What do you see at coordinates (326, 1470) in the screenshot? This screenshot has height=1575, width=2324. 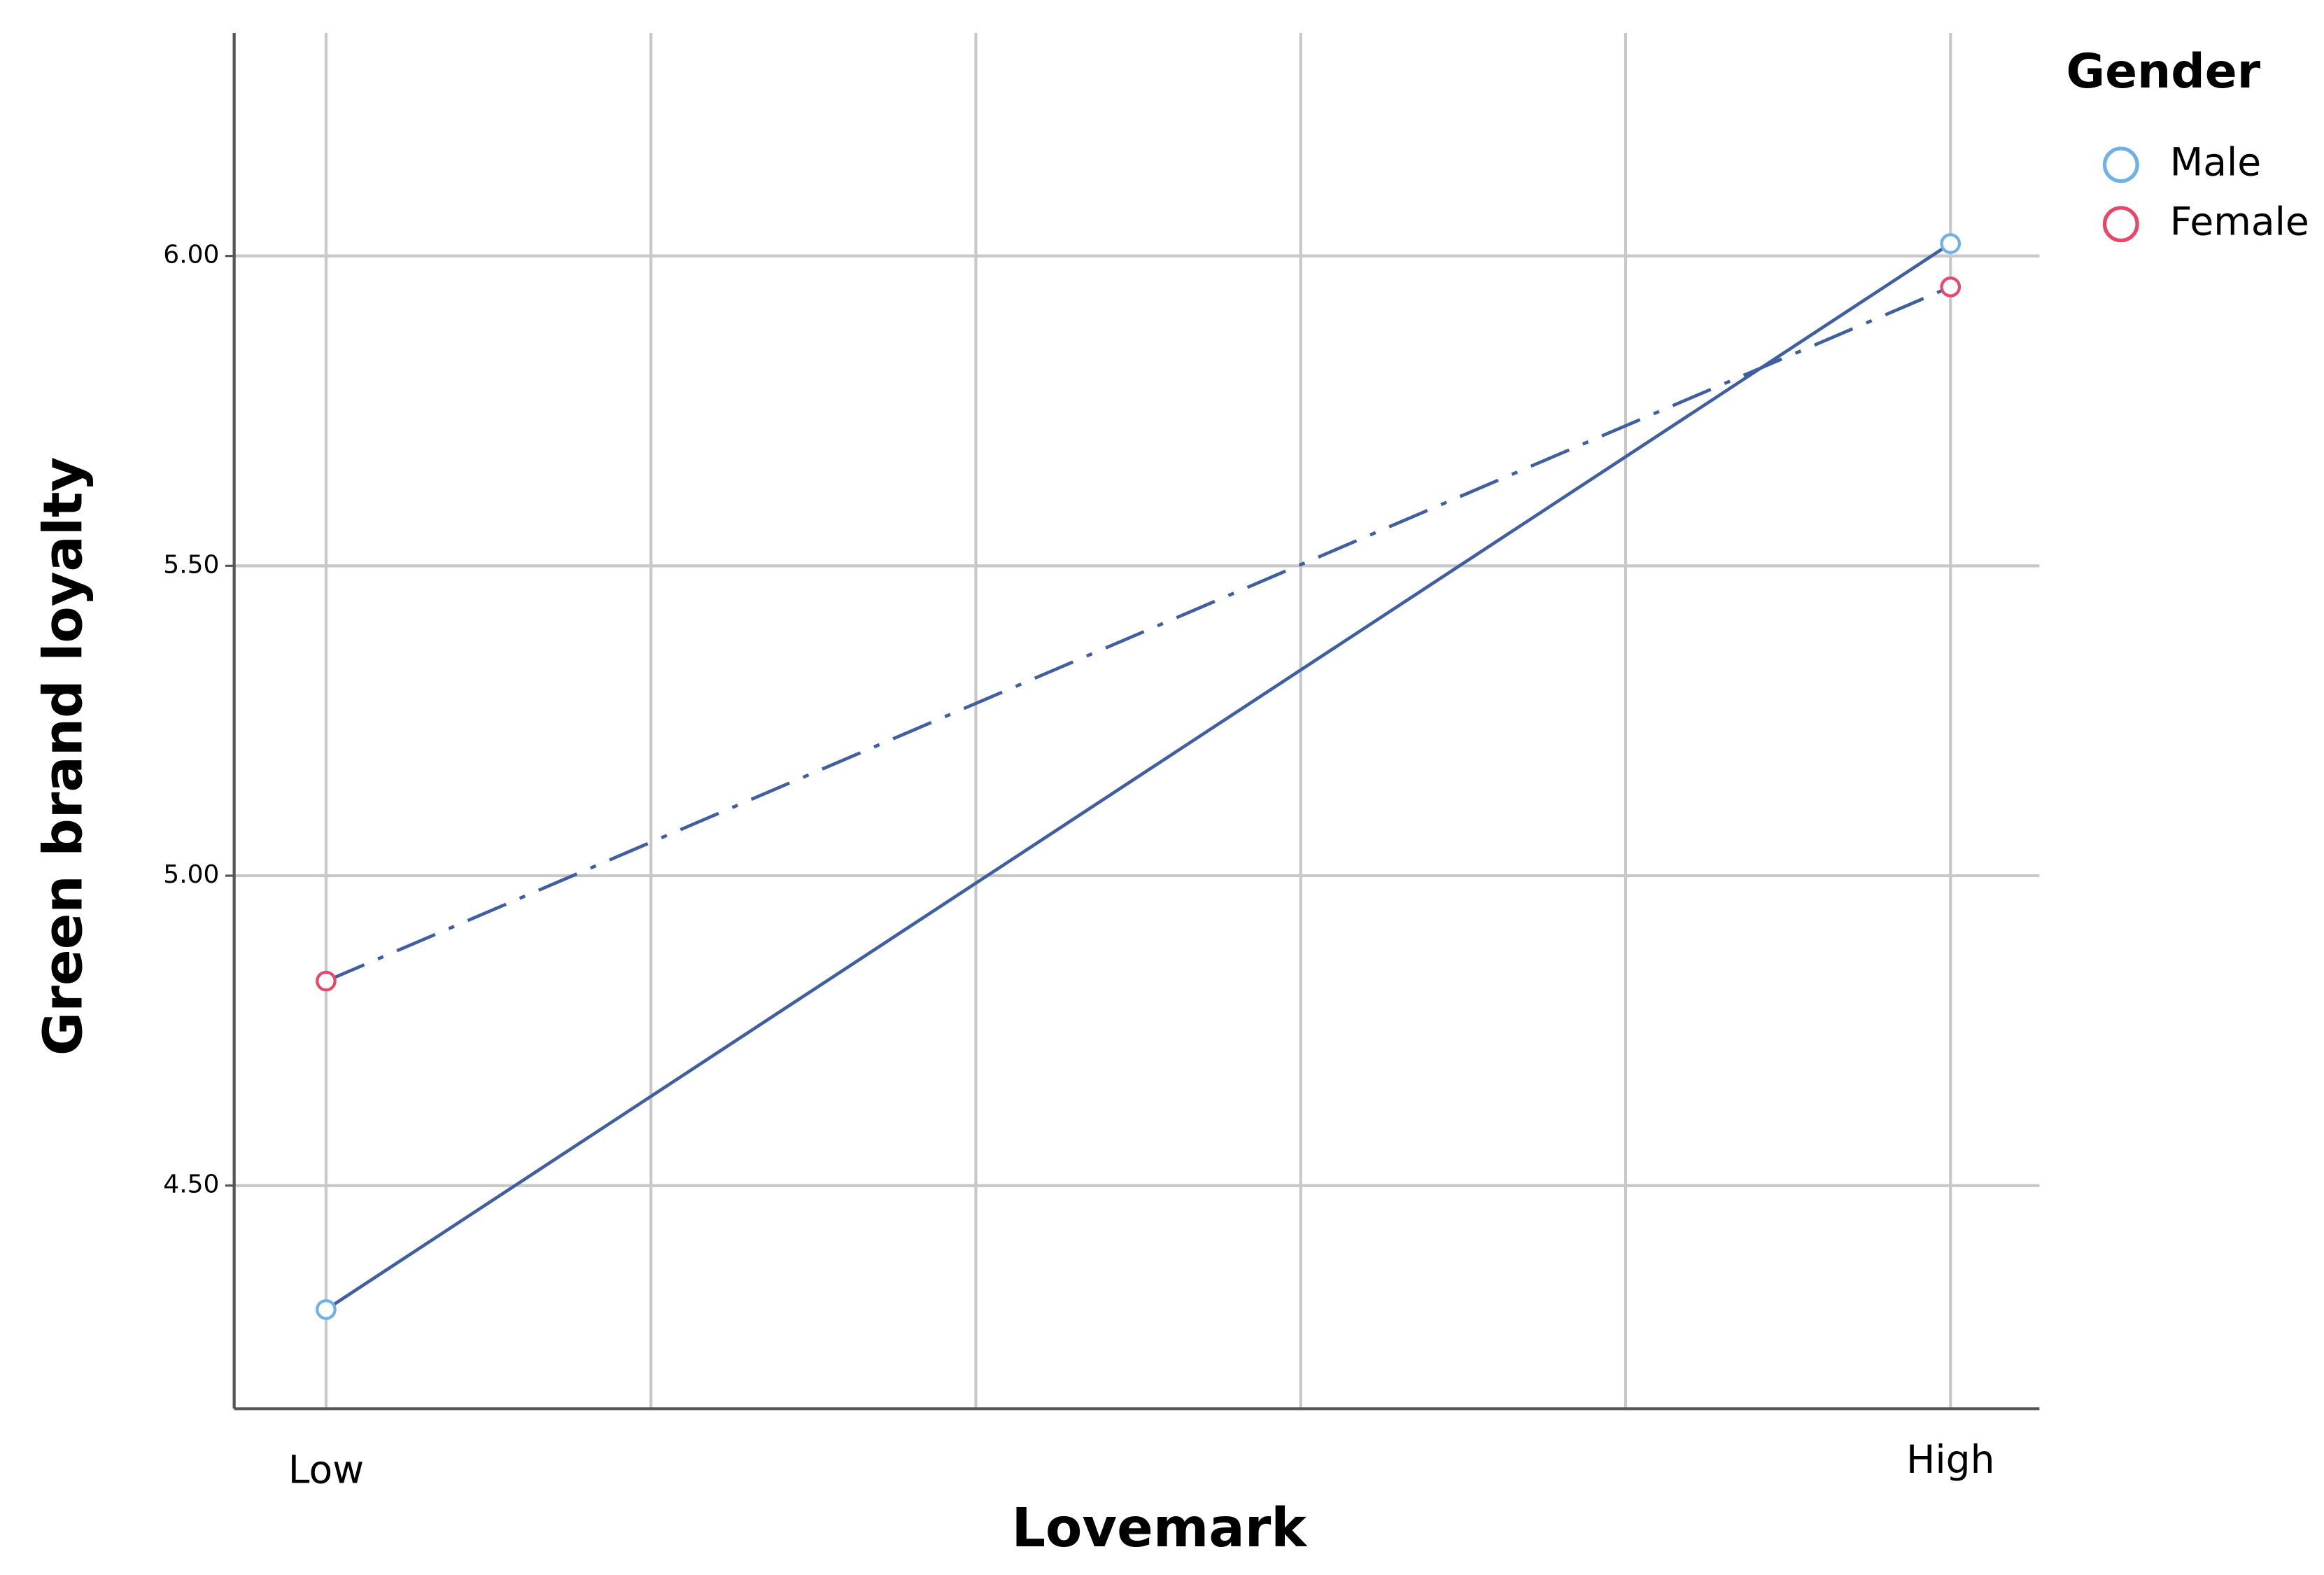 I see `x-tick-label: Low` at bounding box center [326, 1470].